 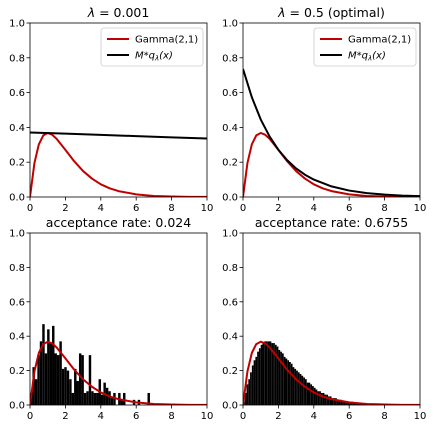 I want to click on legend-label: M*qλ(x), so click(x=367, y=57).